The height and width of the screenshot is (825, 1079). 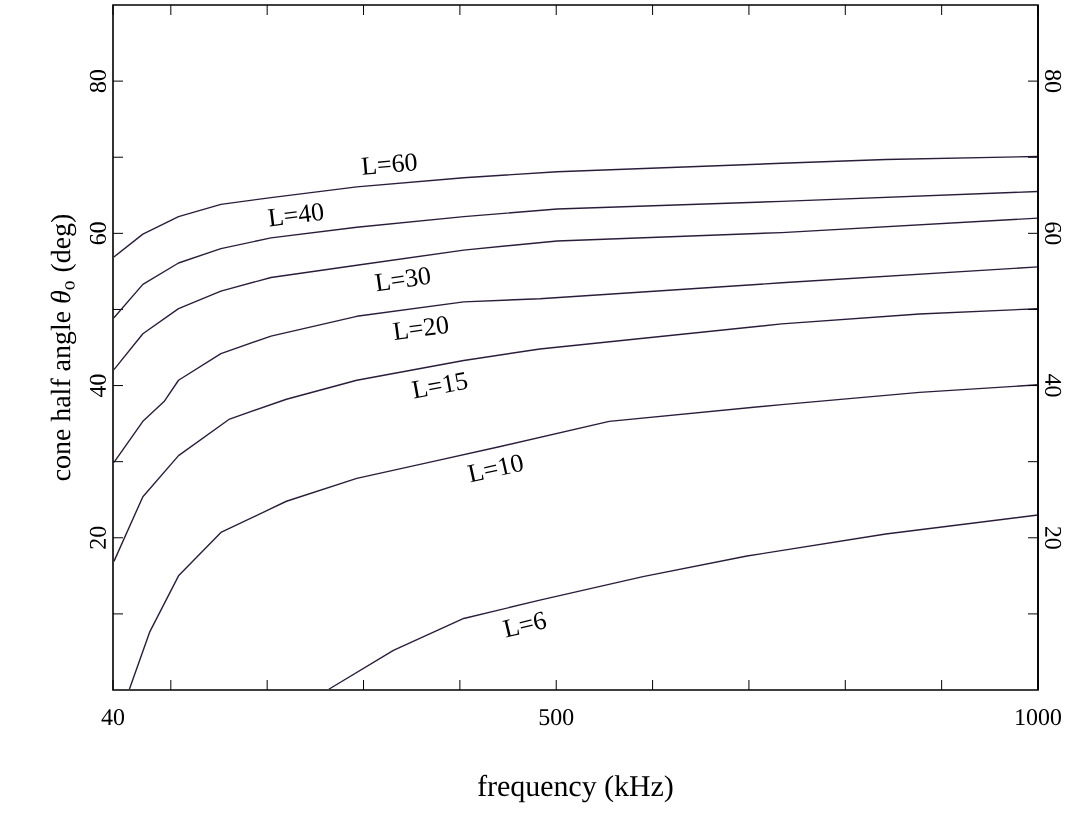 I want to click on y-tick-label: 80, so click(x=97, y=81).